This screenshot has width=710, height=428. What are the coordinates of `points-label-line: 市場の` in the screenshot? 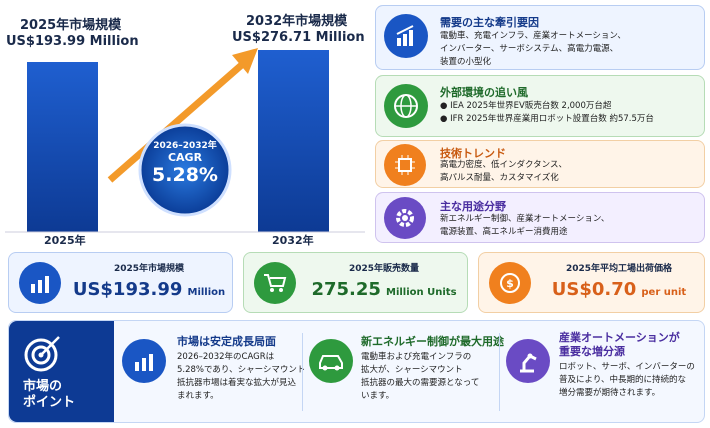 It's located at (43, 386).